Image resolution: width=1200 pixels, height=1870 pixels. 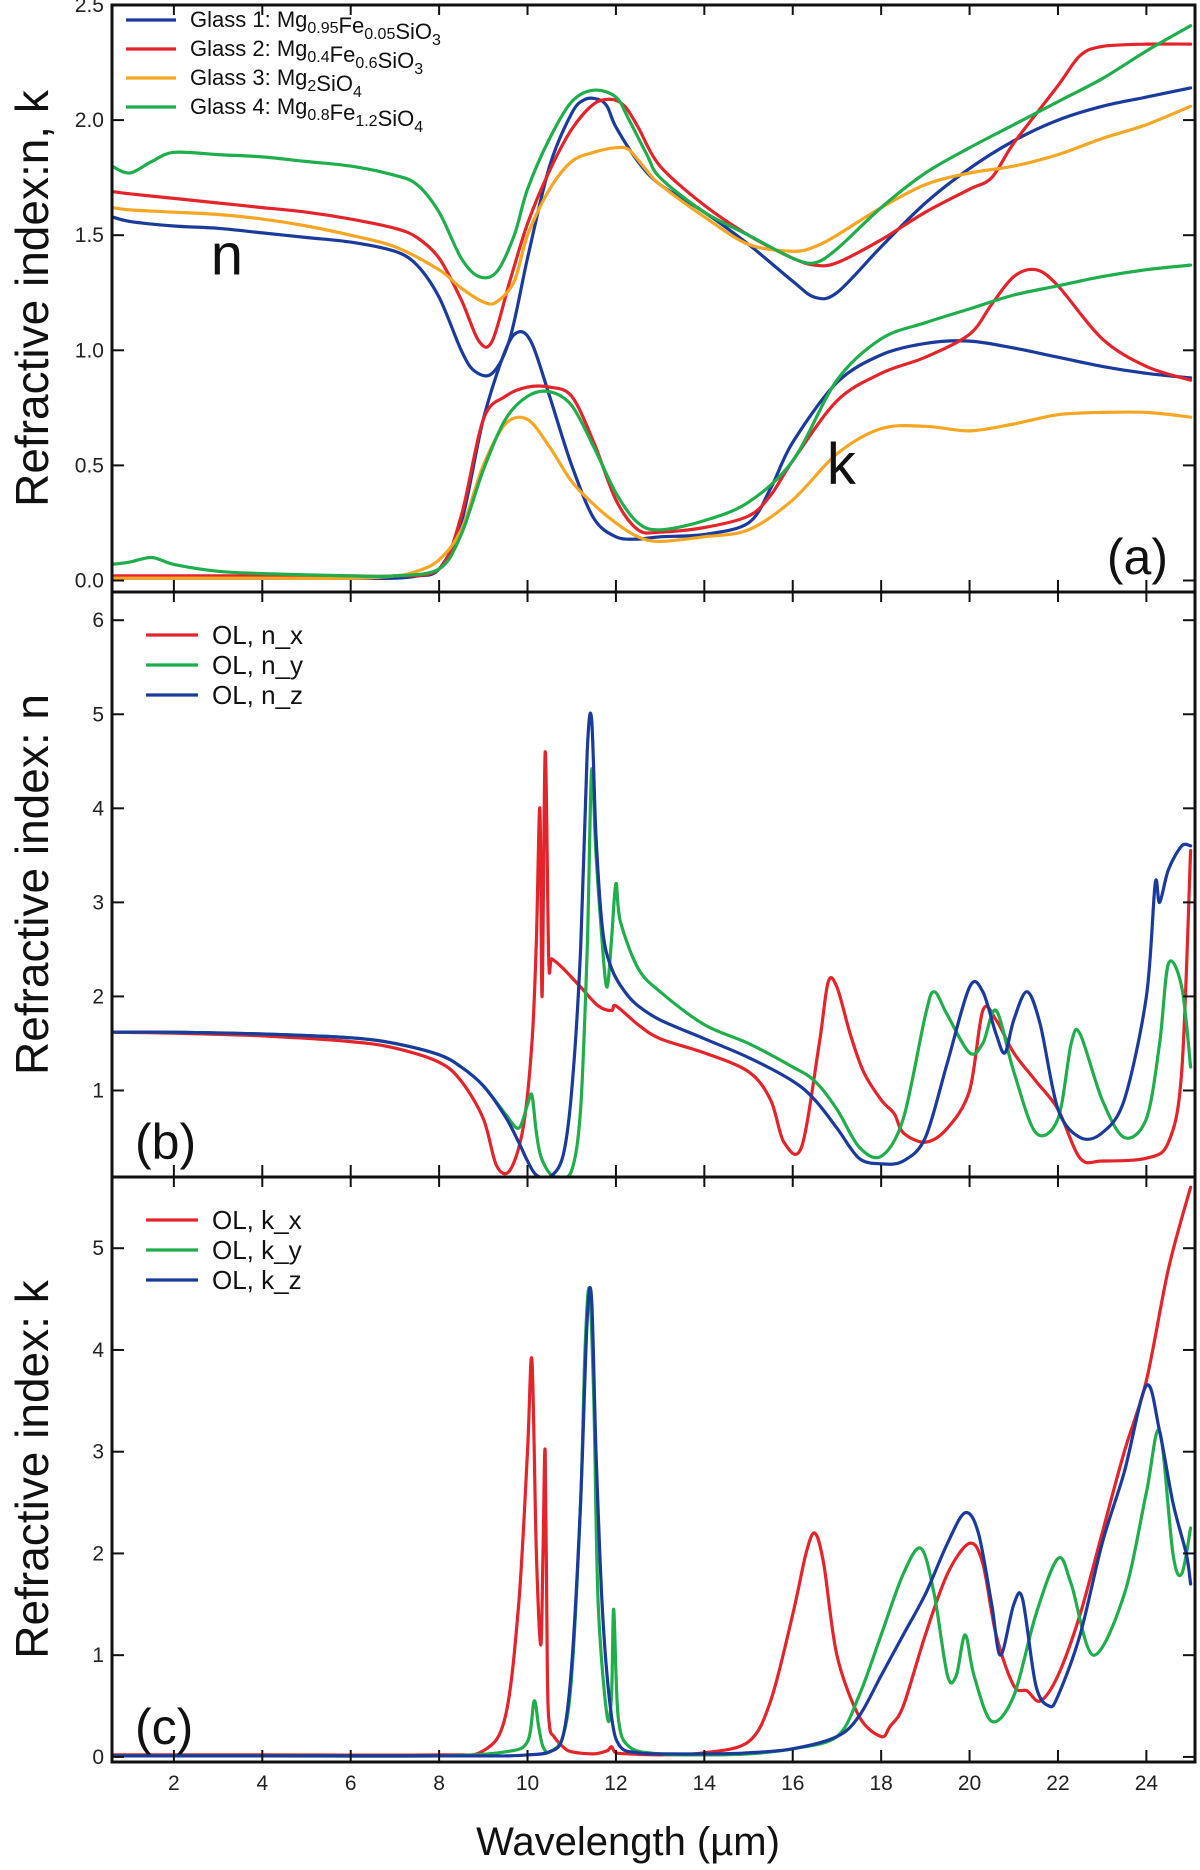 I want to click on legend: OL, k_xOL, k_yOL, k_z, so click(x=224, y=1250).